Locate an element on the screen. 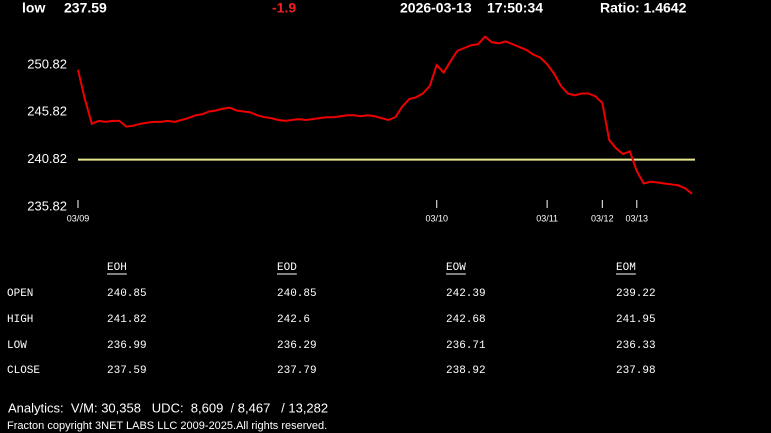 Image resolution: width=771 pixels, height=433 pixels. cell: 236.71 is located at coordinates (466, 346).